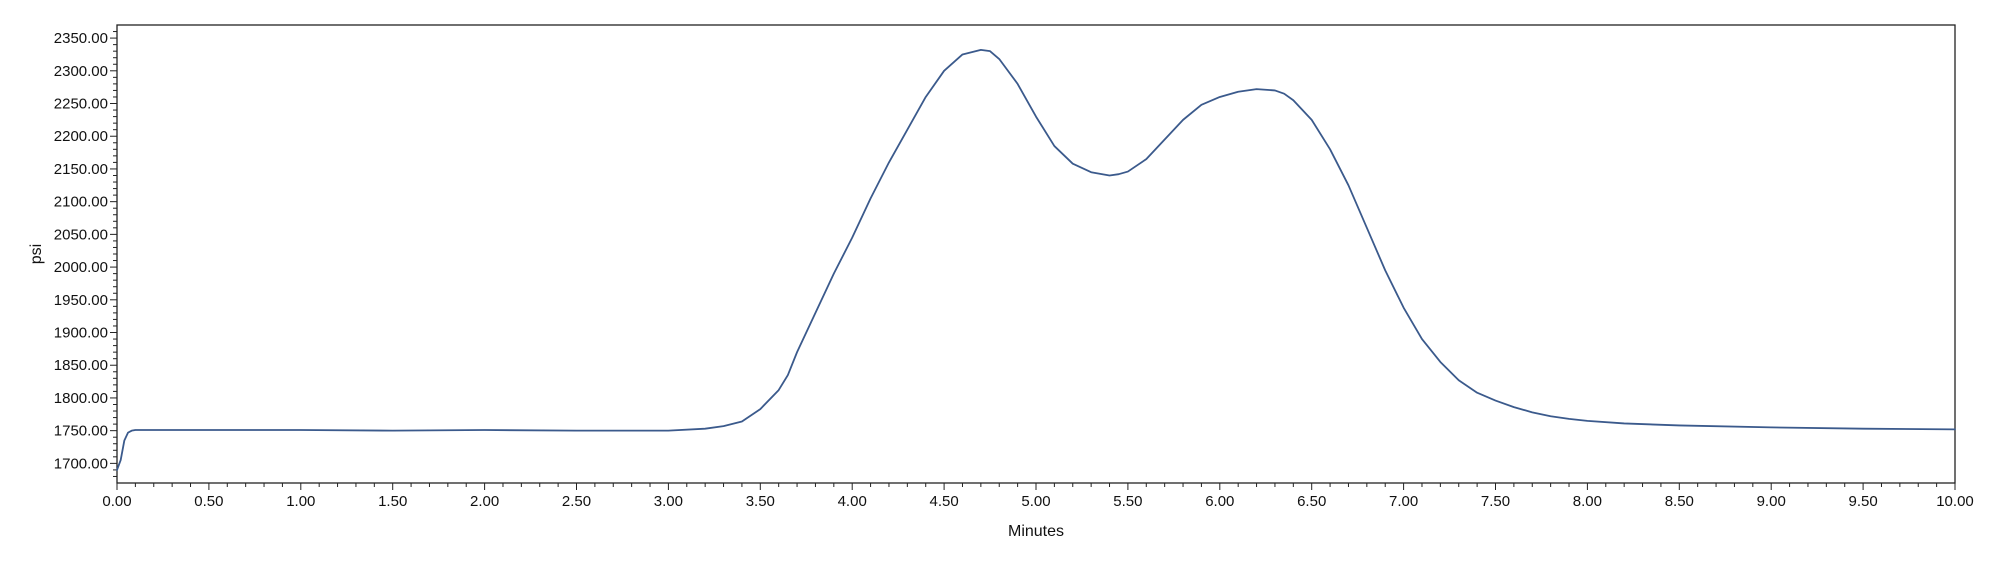  I want to click on y-tick-label: 1750.00, so click(81, 431).